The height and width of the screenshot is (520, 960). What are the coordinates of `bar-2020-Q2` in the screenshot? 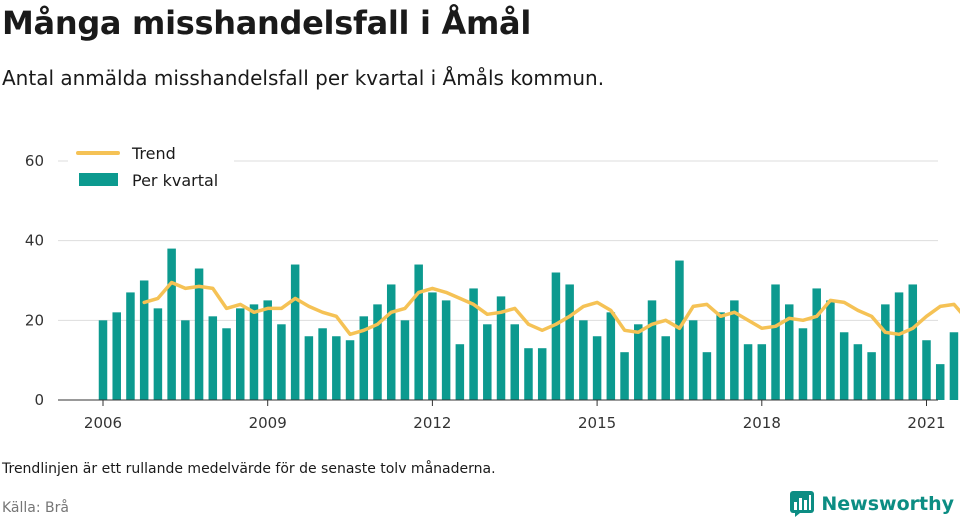 It's located at (885, 352).